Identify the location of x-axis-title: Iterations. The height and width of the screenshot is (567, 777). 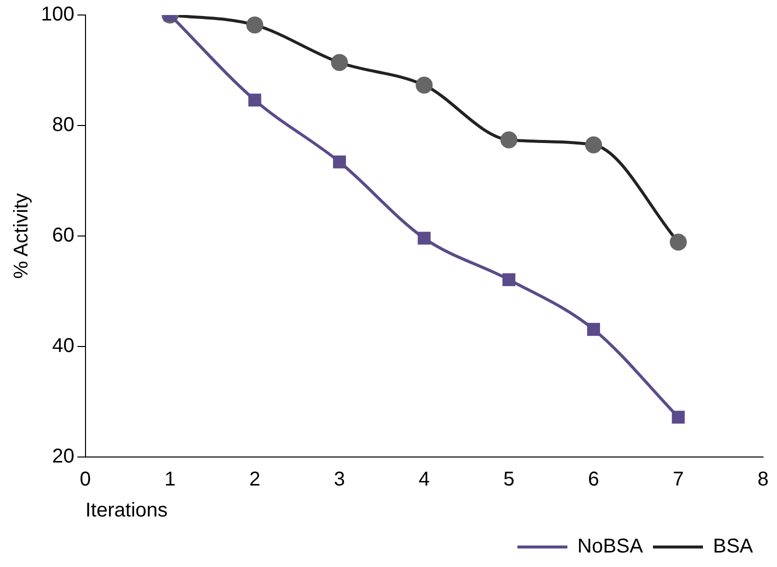
(126, 511).